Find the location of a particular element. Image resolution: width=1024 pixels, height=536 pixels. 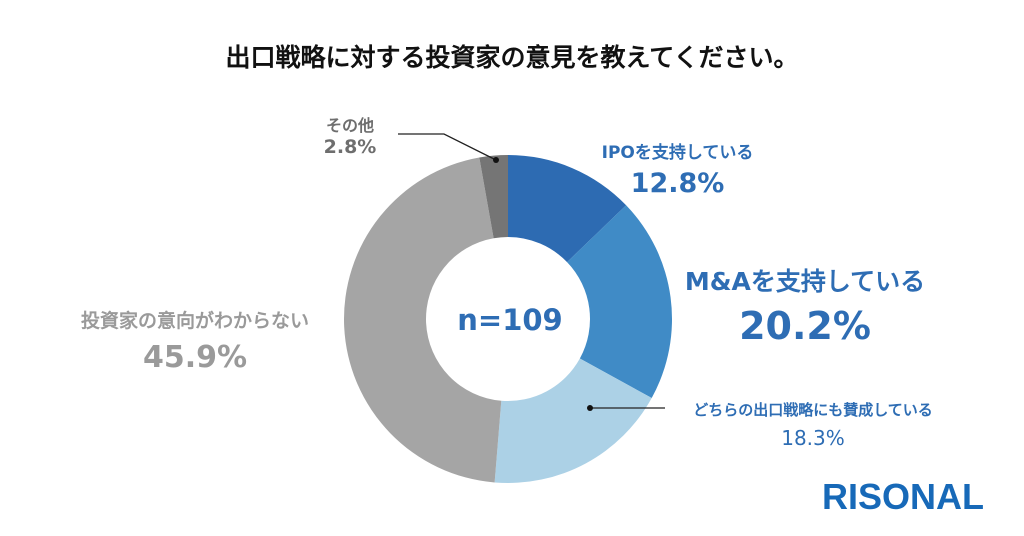

value-other: 2.8% is located at coordinates (350, 147).